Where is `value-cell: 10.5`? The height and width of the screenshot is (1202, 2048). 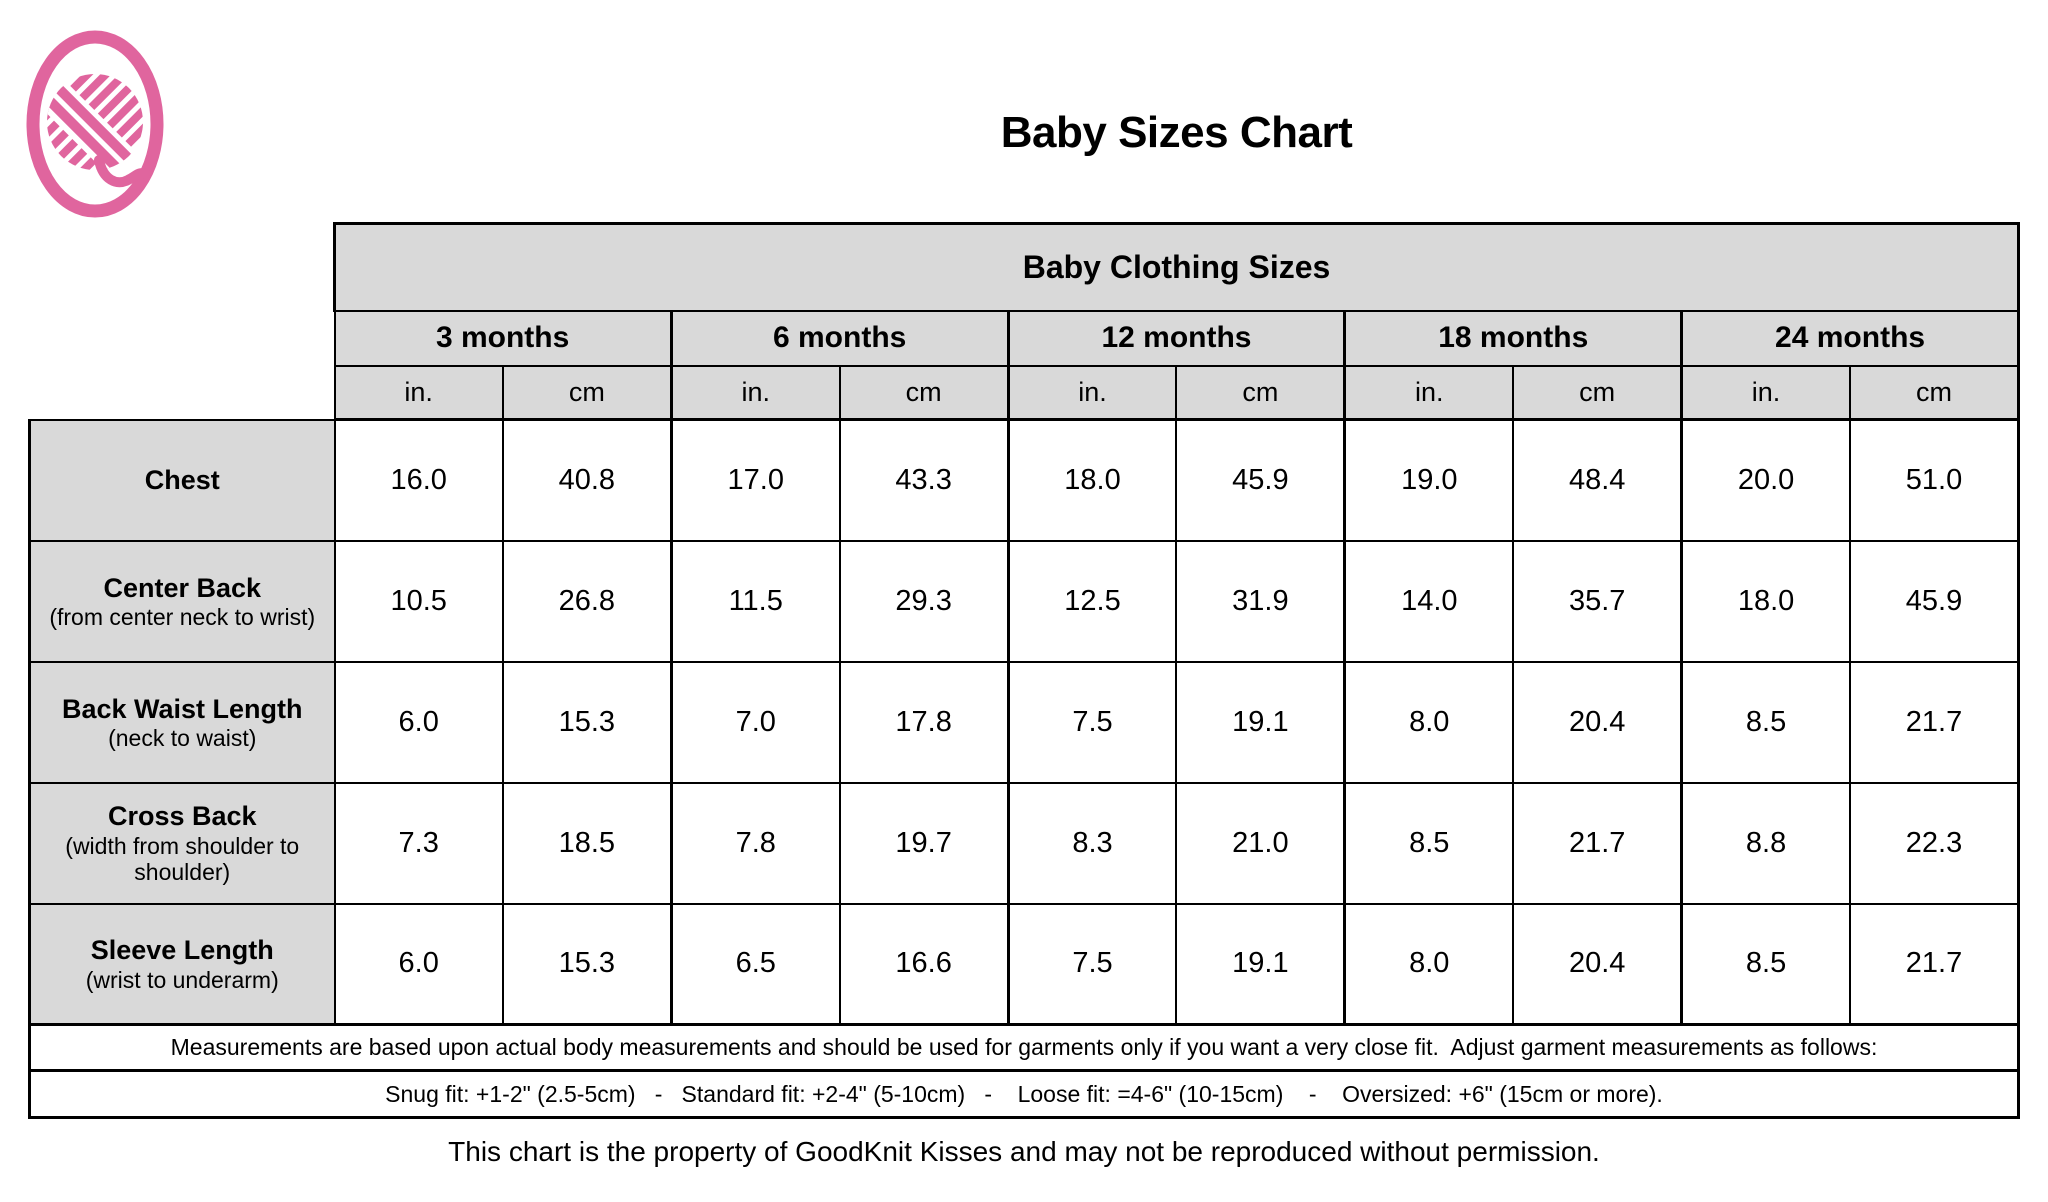
value-cell: 10.5 is located at coordinates (418, 601).